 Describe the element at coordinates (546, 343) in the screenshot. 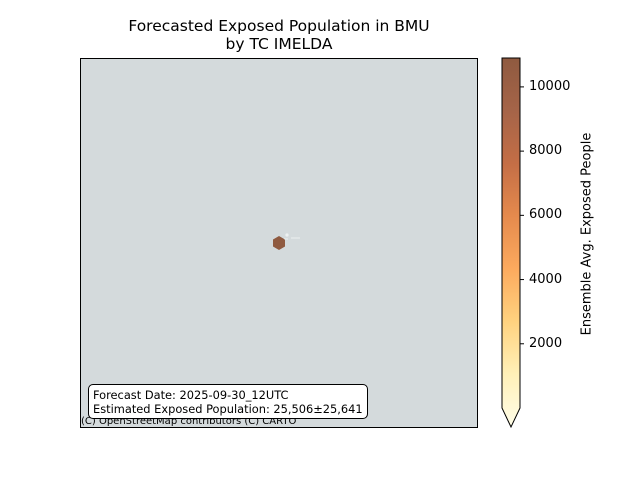

I see `colorbar-tick-label: 2000` at that location.